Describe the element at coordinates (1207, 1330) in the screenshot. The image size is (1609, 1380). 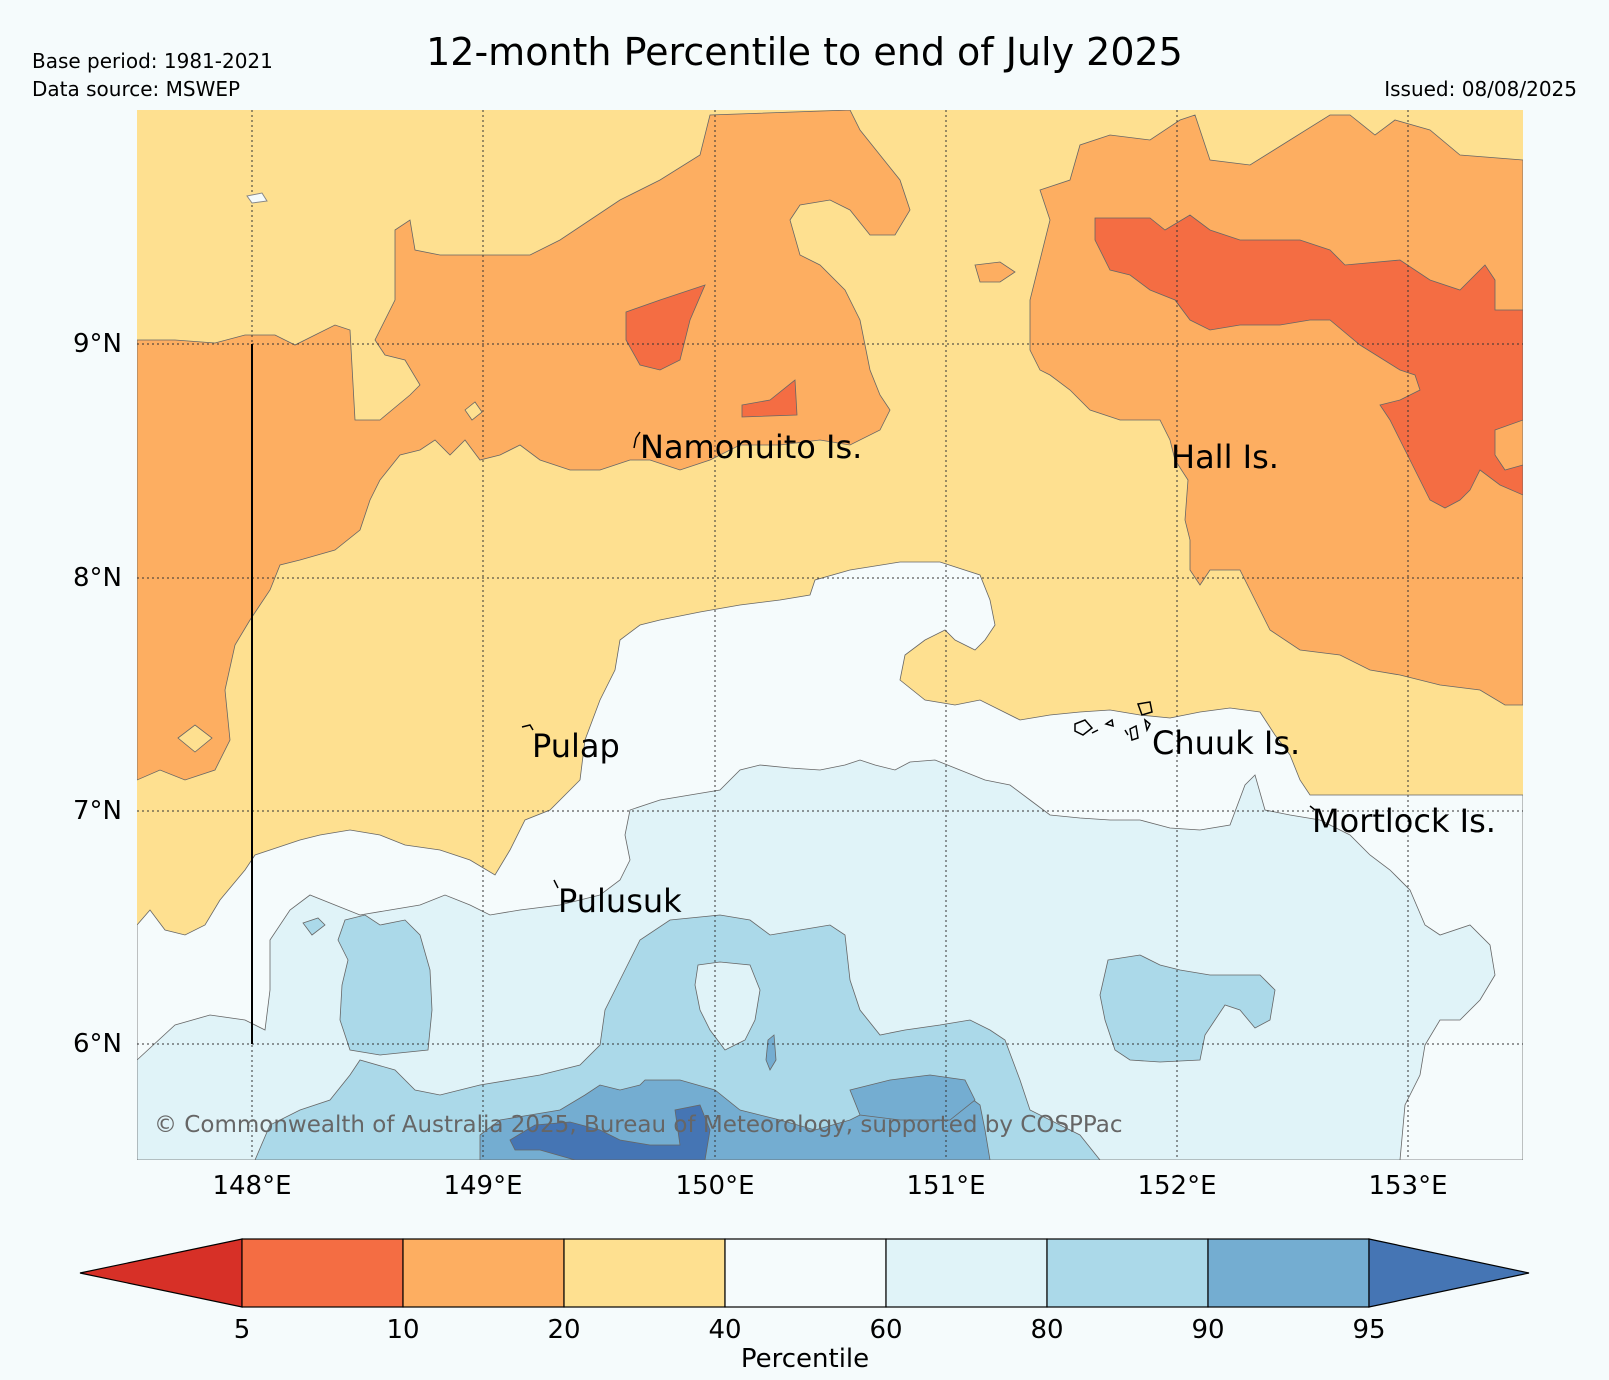
I see `cb-tick-90: 90` at that location.